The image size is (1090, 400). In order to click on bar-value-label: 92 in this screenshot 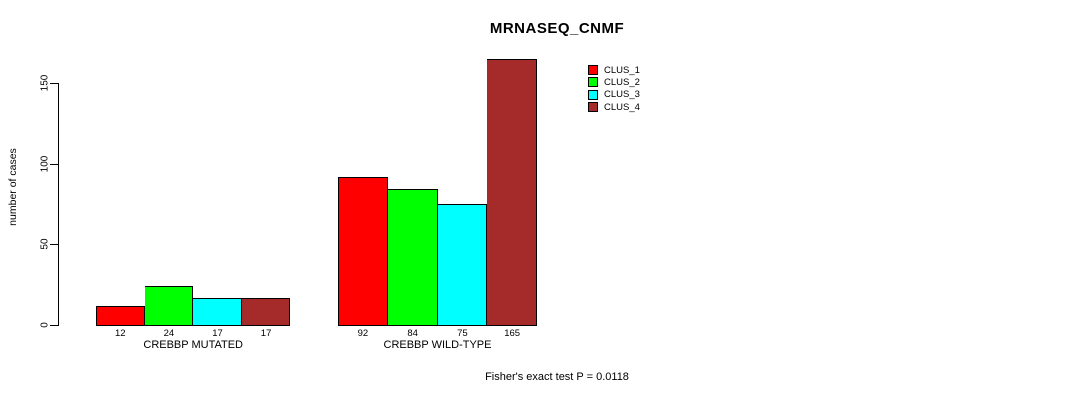, I will do `click(363, 333)`.